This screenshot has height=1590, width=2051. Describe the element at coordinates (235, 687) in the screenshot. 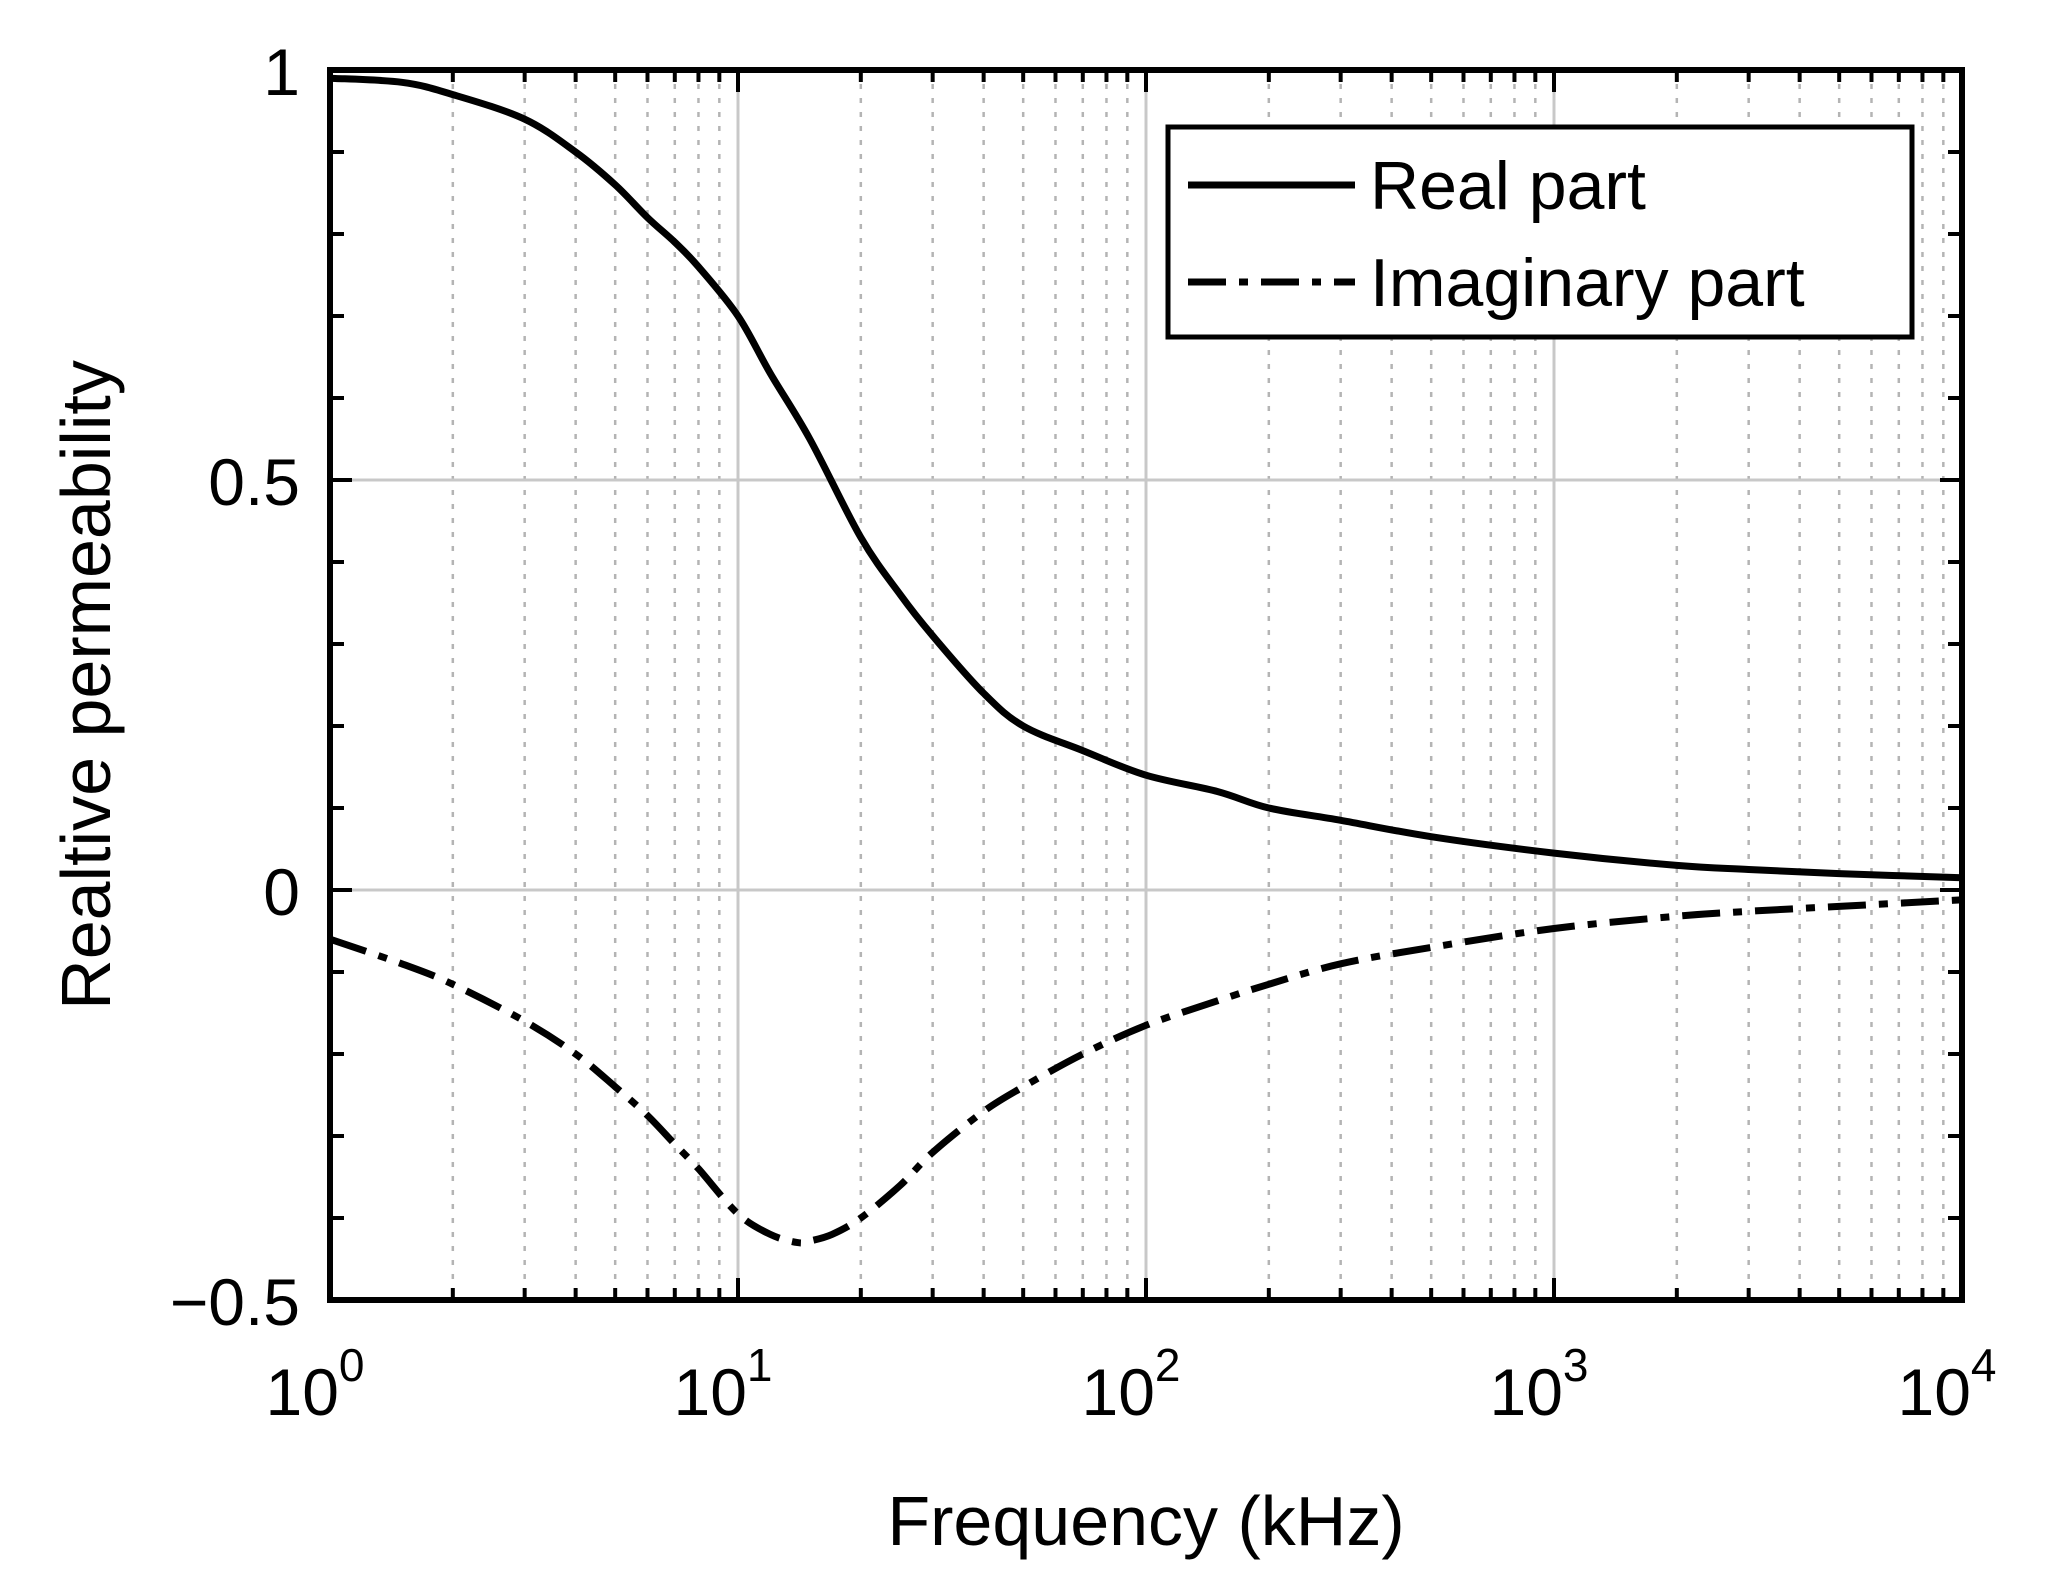

I see `y-axis-tick-labels: 1 0.5 0 −0.5` at that location.